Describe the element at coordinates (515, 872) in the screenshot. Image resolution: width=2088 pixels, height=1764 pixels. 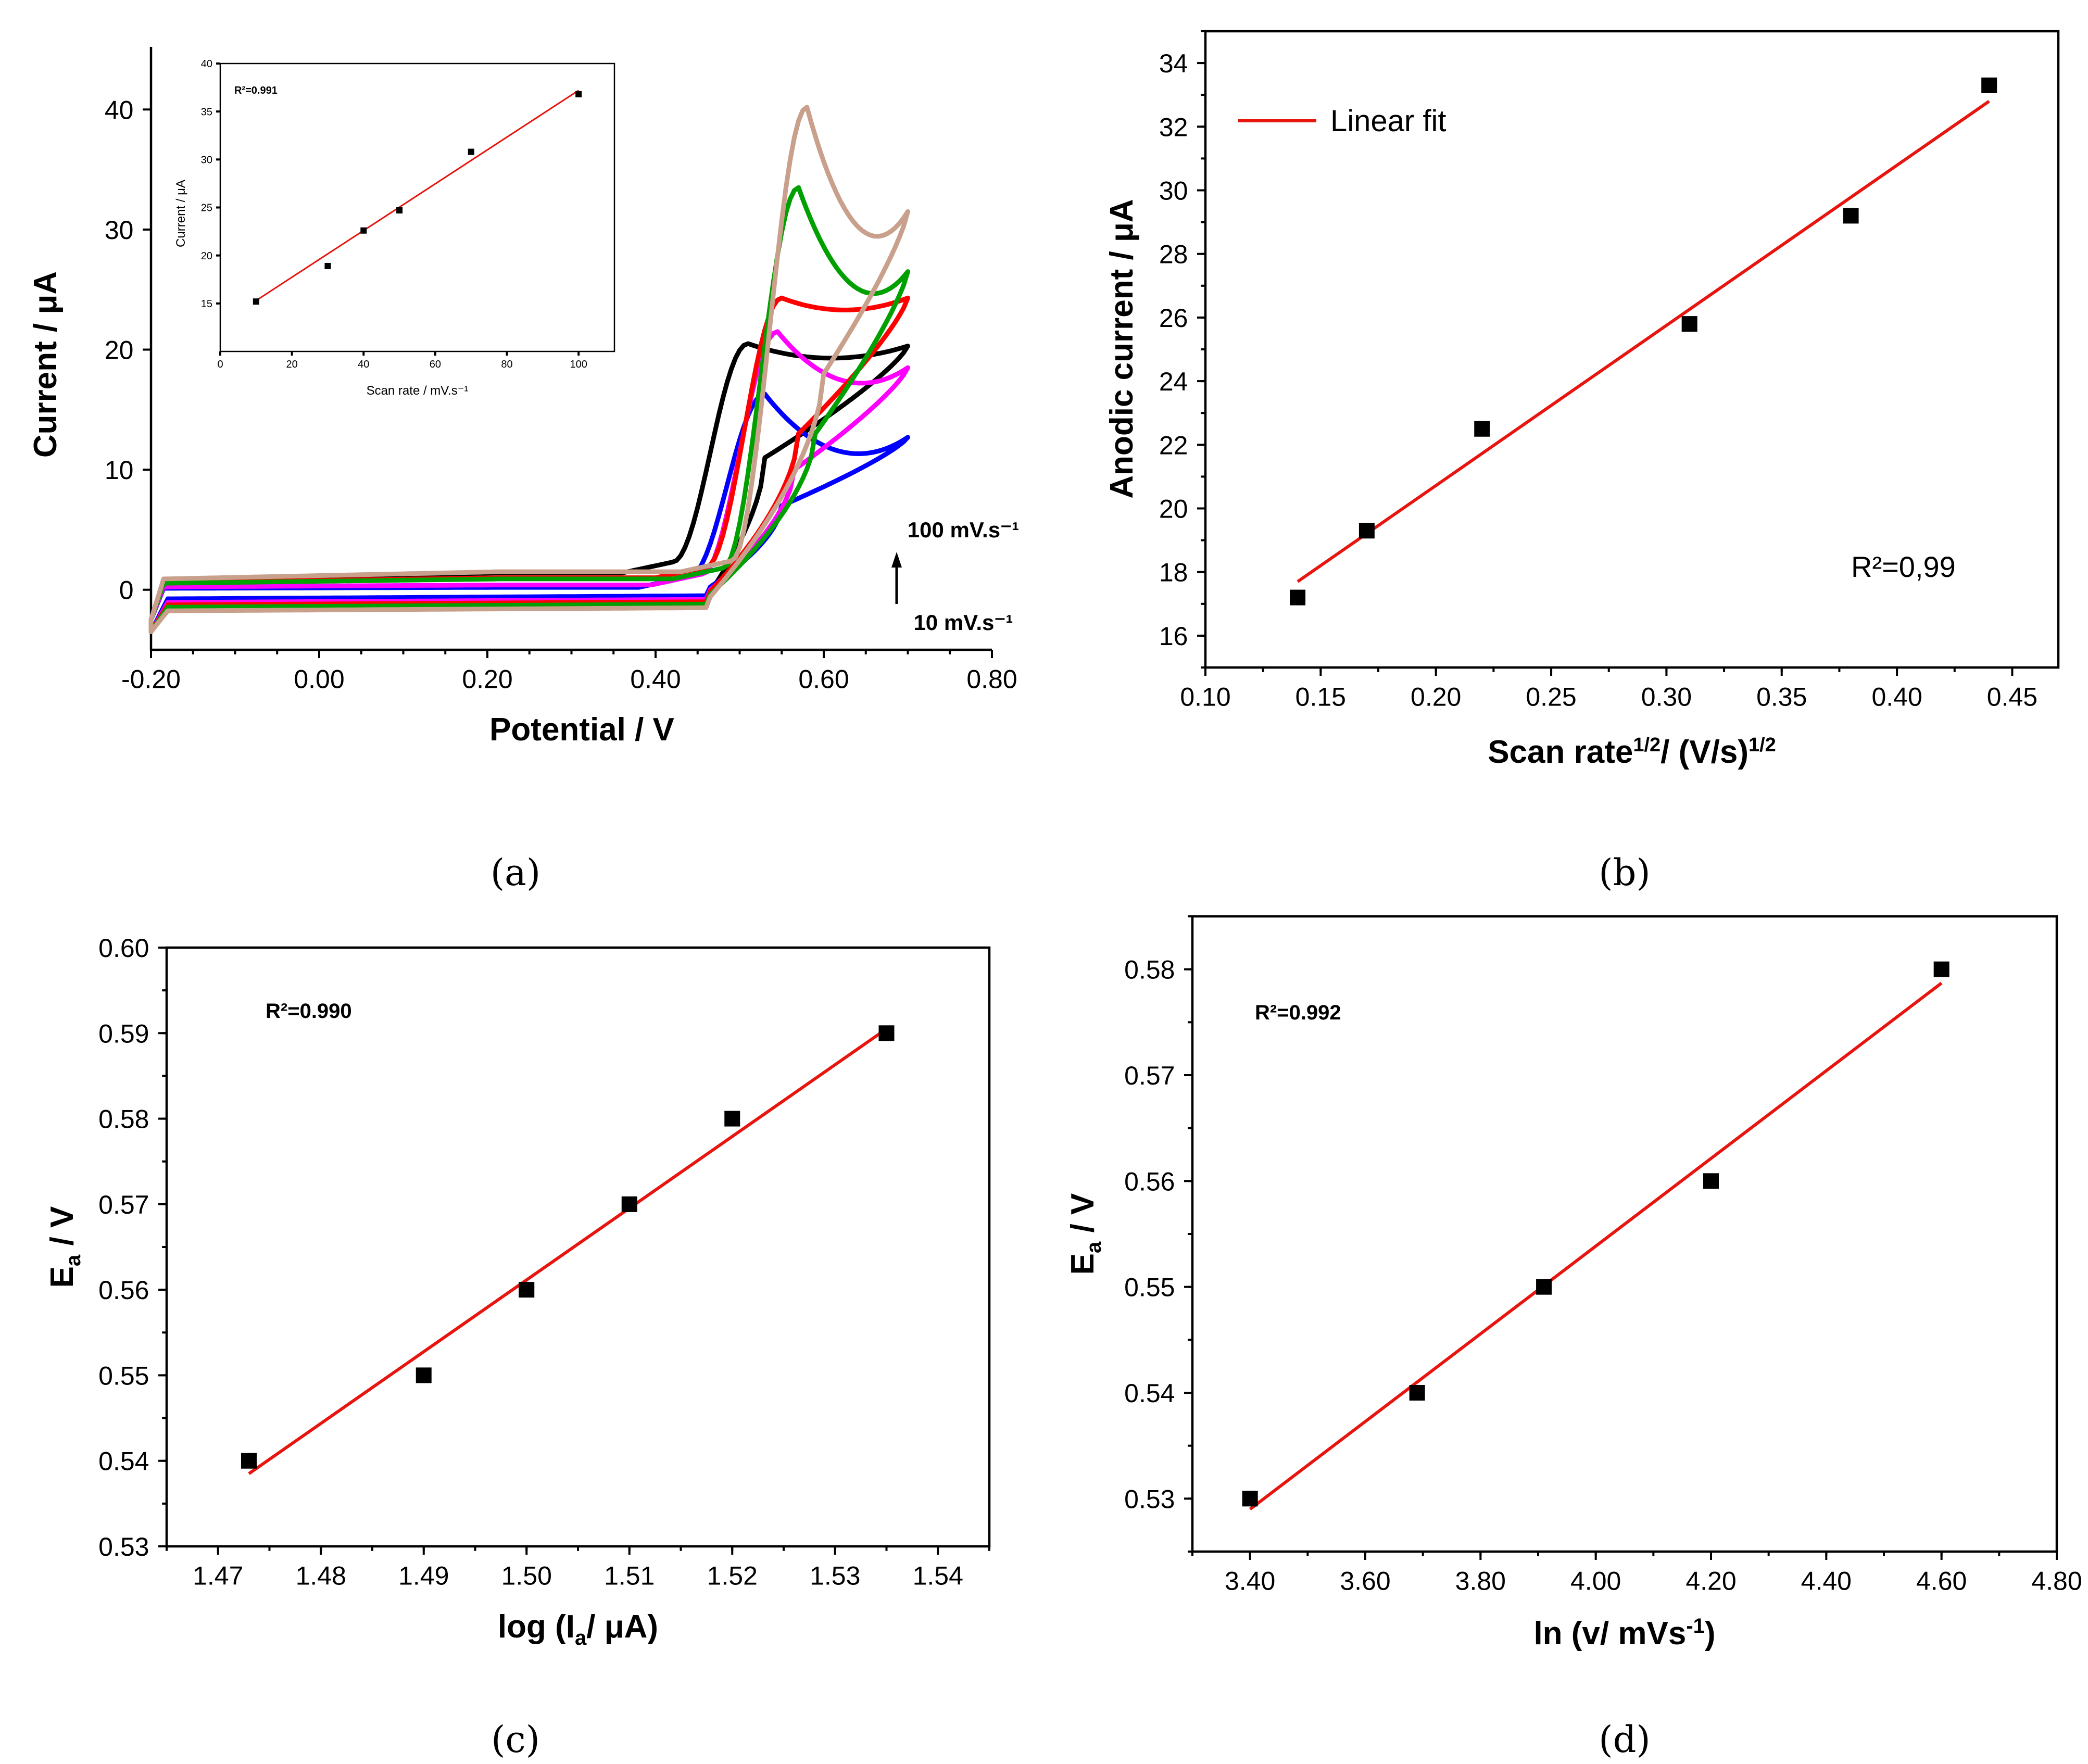
I see `panel-caption: (a)` at that location.